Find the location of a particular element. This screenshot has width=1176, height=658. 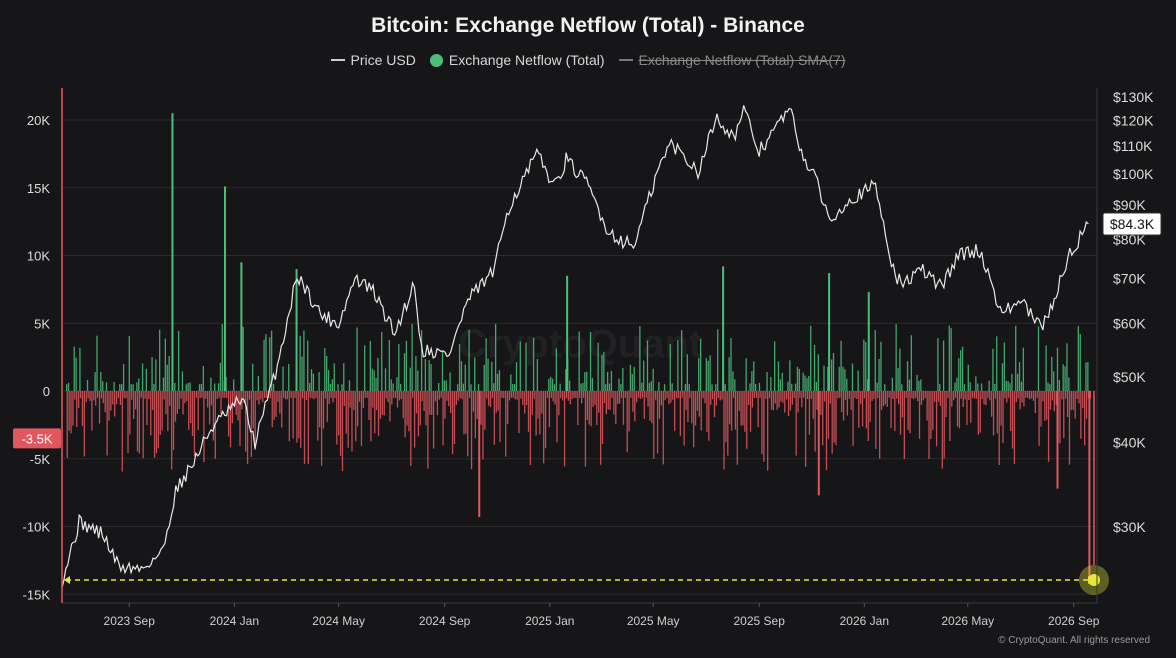

legend-item-sma: Exchange Netflow (Total) SMA(7) is located at coordinates (731, 60).